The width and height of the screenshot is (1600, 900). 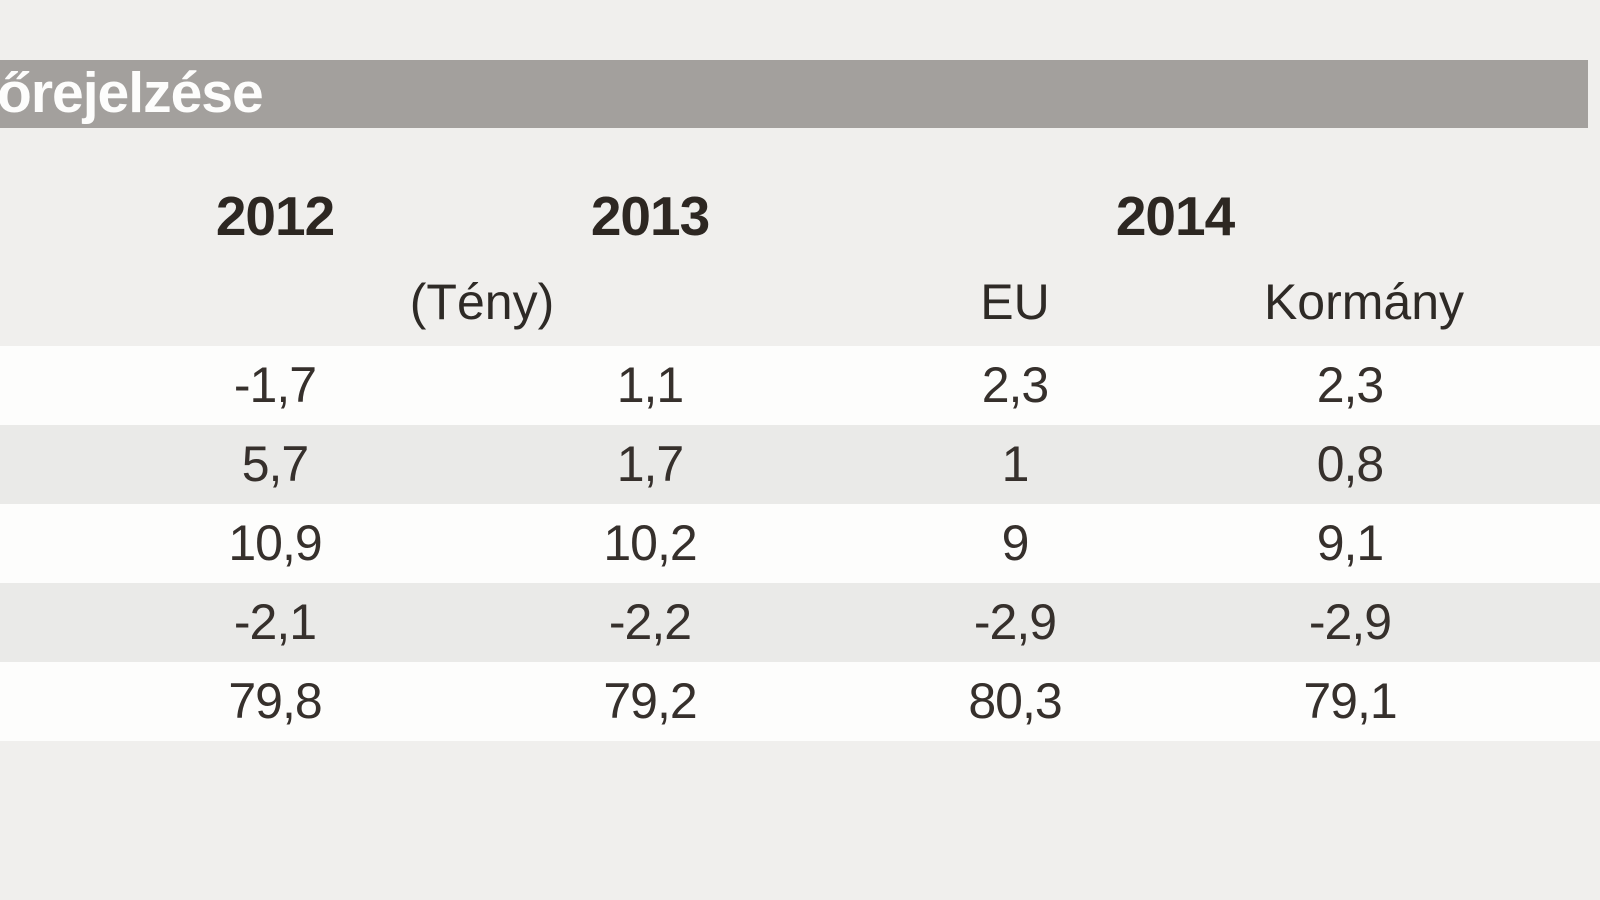 What do you see at coordinates (800, 216) in the screenshot?
I see `year-header-row: 2012 2013 2014` at bounding box center [800, 216].